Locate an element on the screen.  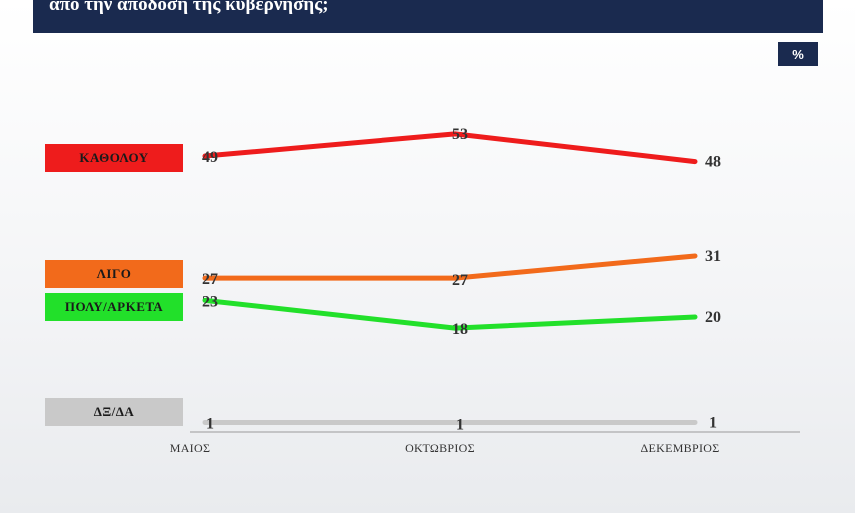
data-label: 53 is located at coordinates (460, 134).